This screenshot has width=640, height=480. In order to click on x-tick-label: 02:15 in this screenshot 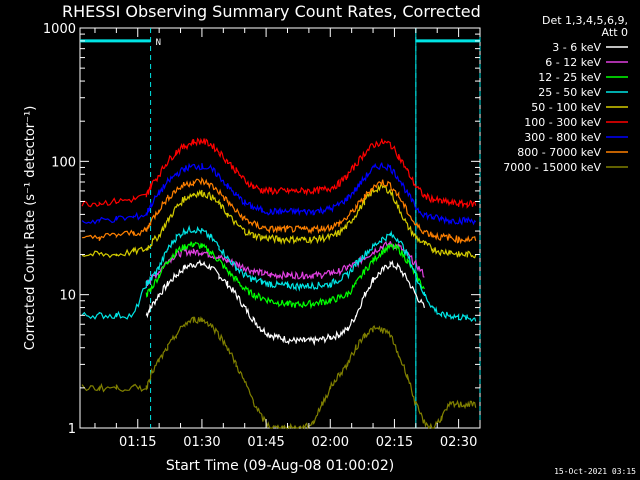, I will do `click(394, 442)`.